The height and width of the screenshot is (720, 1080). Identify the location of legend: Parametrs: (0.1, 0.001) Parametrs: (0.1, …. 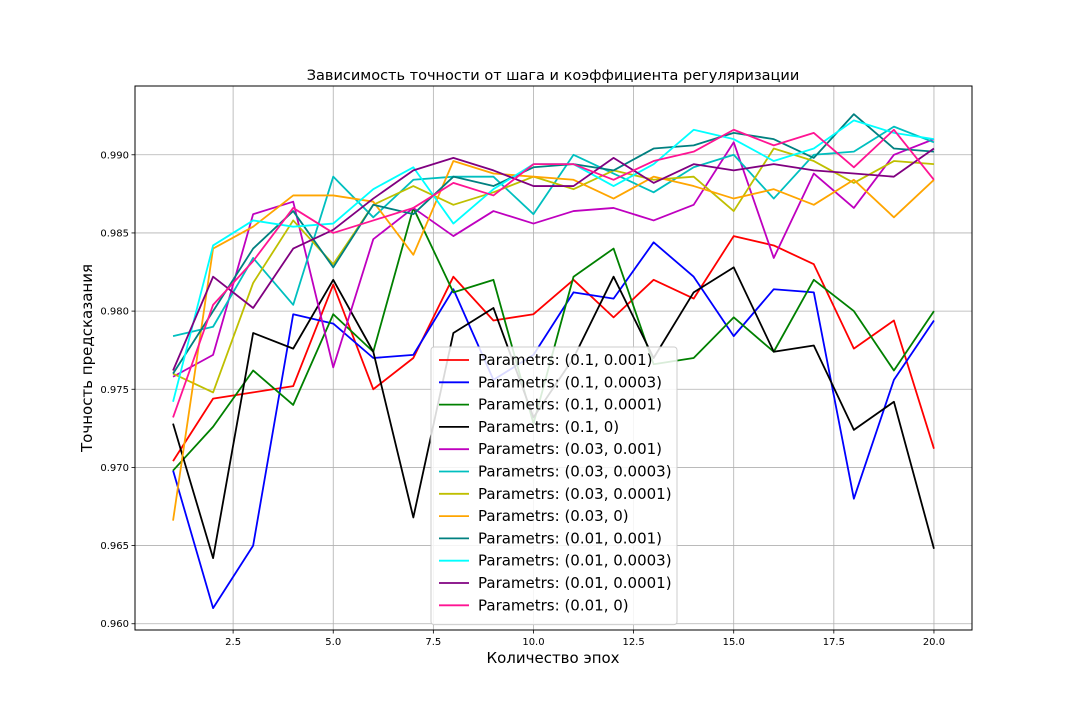
(554, 486).